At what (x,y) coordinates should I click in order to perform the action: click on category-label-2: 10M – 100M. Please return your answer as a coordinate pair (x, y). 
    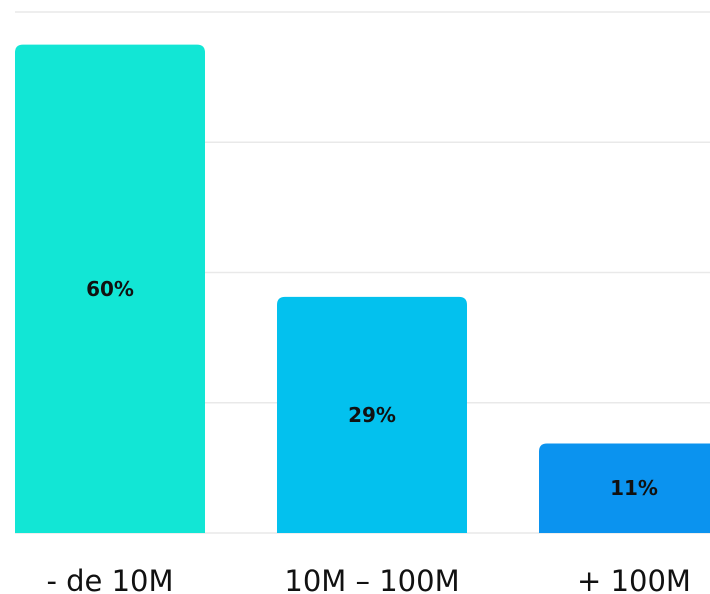
    Looking at the image, I should click on (371, 579).